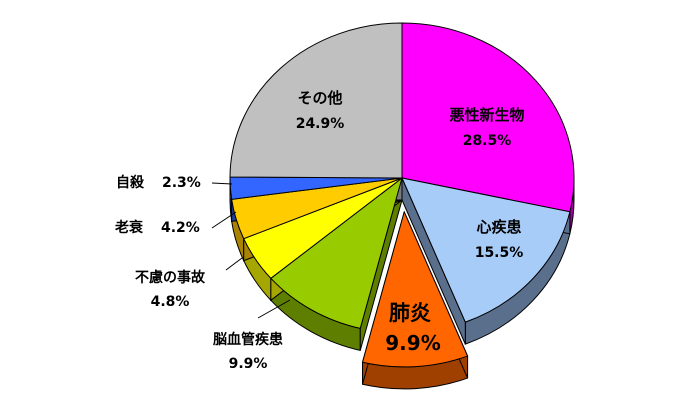  What do you see at coordinates (181, 183) in the screenshot?
I see `label-value-自殺: 2.3%` at bounding box center [181, 183].